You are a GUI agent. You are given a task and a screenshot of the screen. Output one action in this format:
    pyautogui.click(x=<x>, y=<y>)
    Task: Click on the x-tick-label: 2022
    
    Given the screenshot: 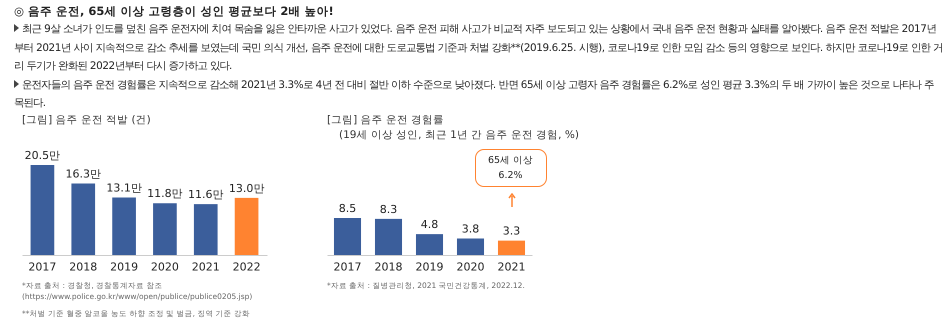 What is the action you would take?
    pyautogui.click(x=246, y=266)
    